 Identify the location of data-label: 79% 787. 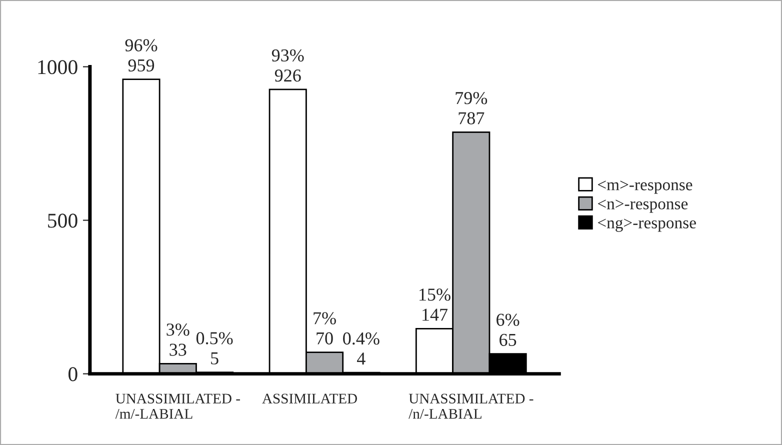
(472, 108).